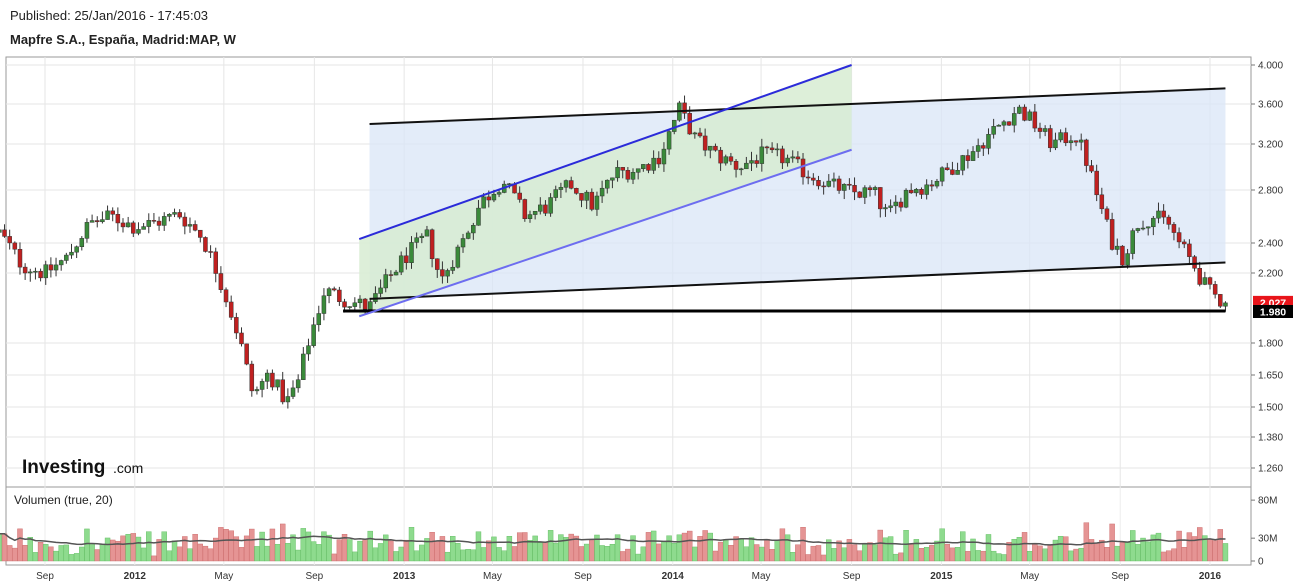  I want to click on x-tick-label: May, so click(492, 576).